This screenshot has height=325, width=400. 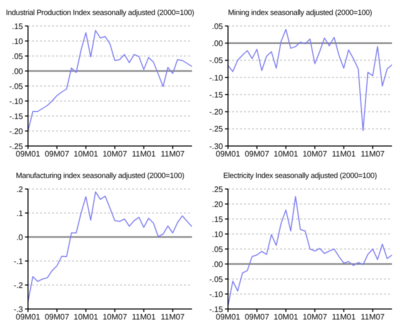 I want to click on y-tick-label: -.2, so click(x=19, y=285).